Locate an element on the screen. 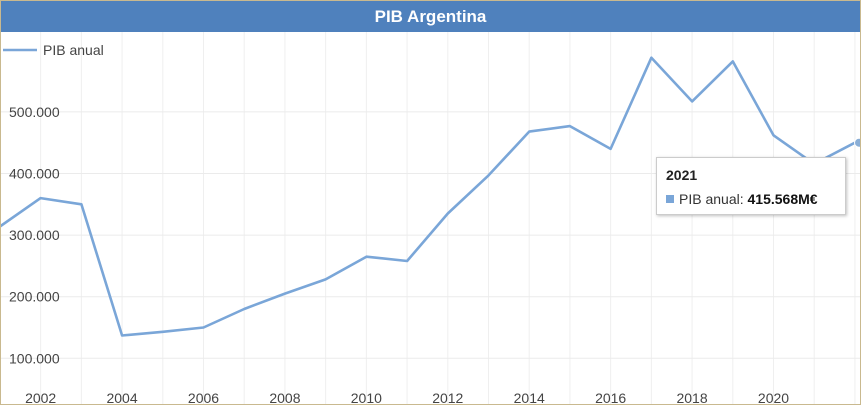 The width and height of the screenshot is (861, 405). y-tick-label: 200.000 is located at coordinates (34, 297).